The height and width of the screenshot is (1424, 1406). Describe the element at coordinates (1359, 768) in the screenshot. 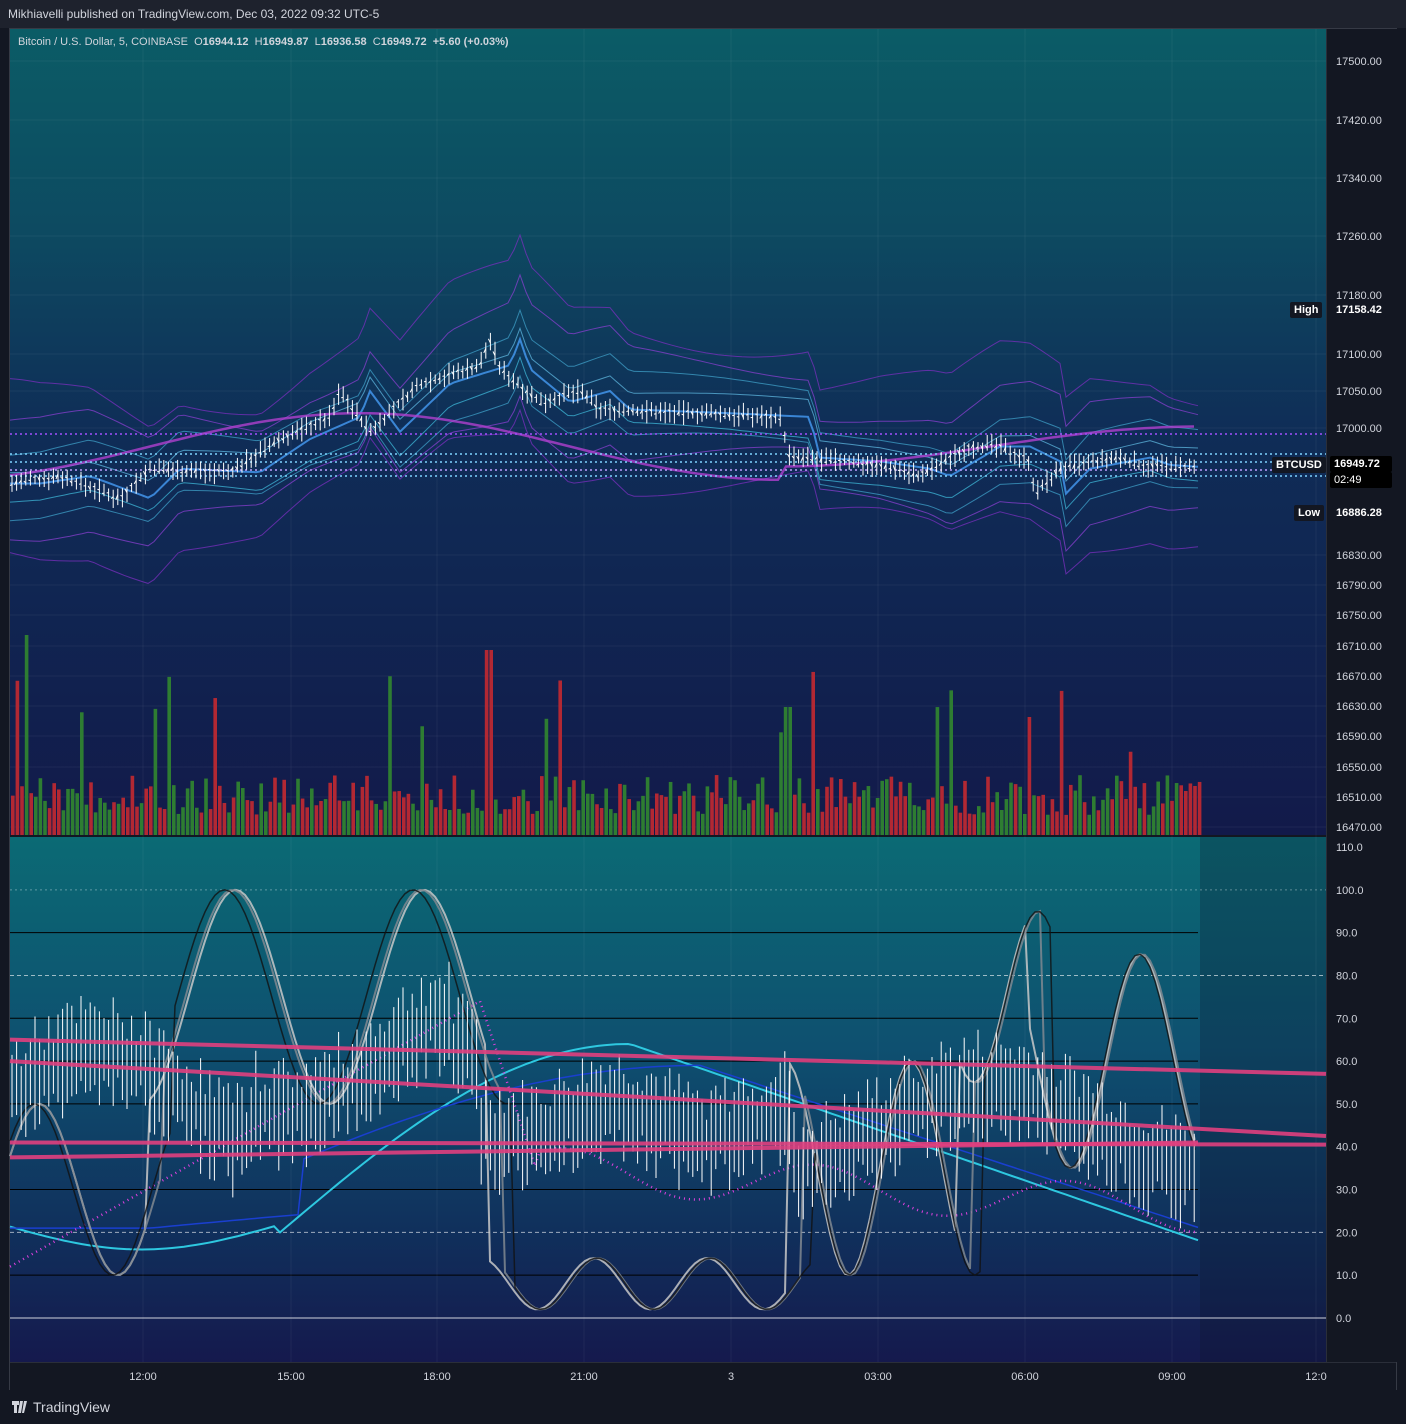

I see `price-tick-label: 16550.00` at that location.